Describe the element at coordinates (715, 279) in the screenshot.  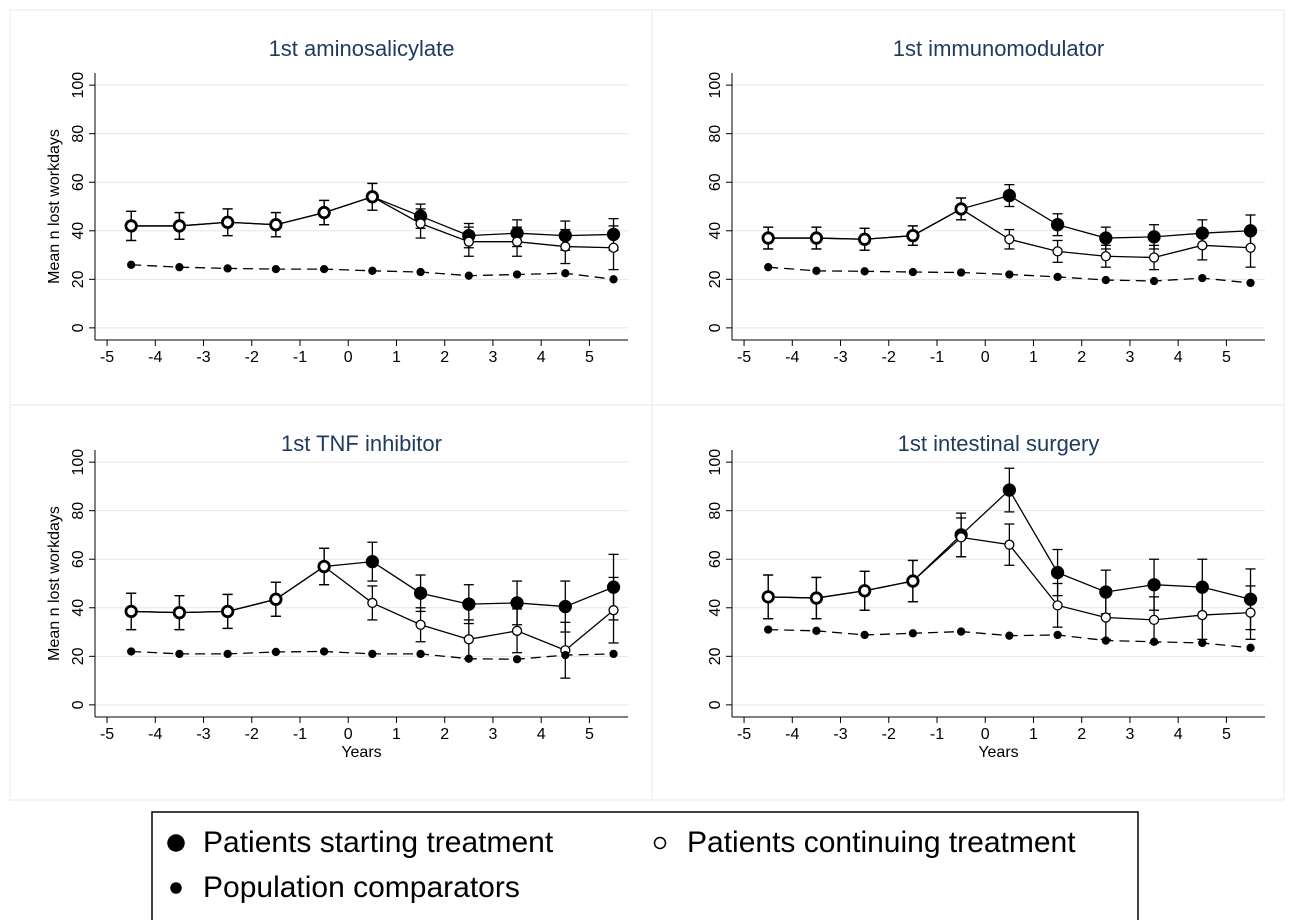
I see `y-tick-label: 20` at that location.